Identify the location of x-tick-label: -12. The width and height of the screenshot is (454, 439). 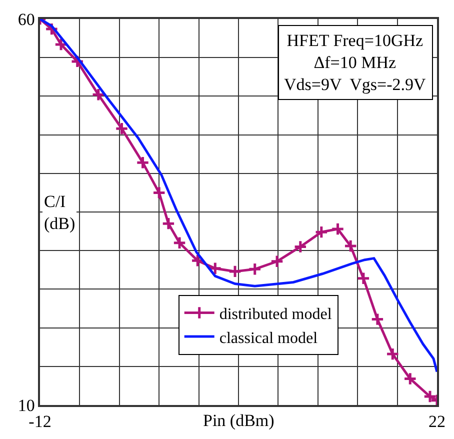
(40, 422).